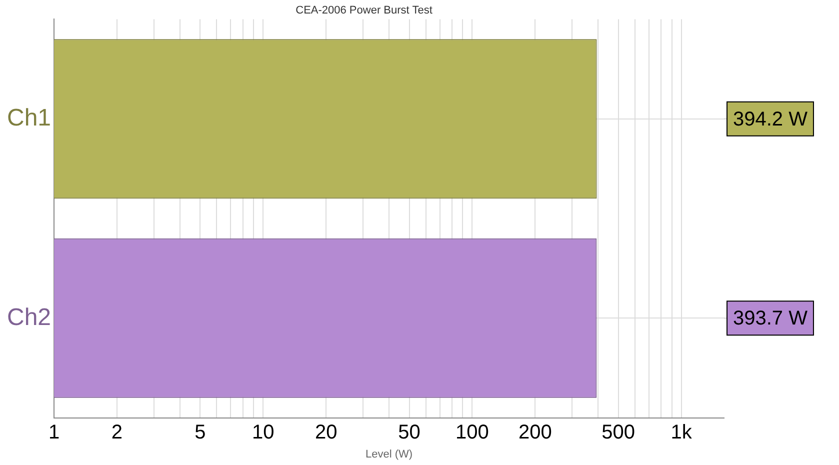 Image resolution: width=839 pixels, height=465 pixels. Describe the element at coordinates (619, 432) in the screenshot. I see `x-tick-label: 500` at that location.